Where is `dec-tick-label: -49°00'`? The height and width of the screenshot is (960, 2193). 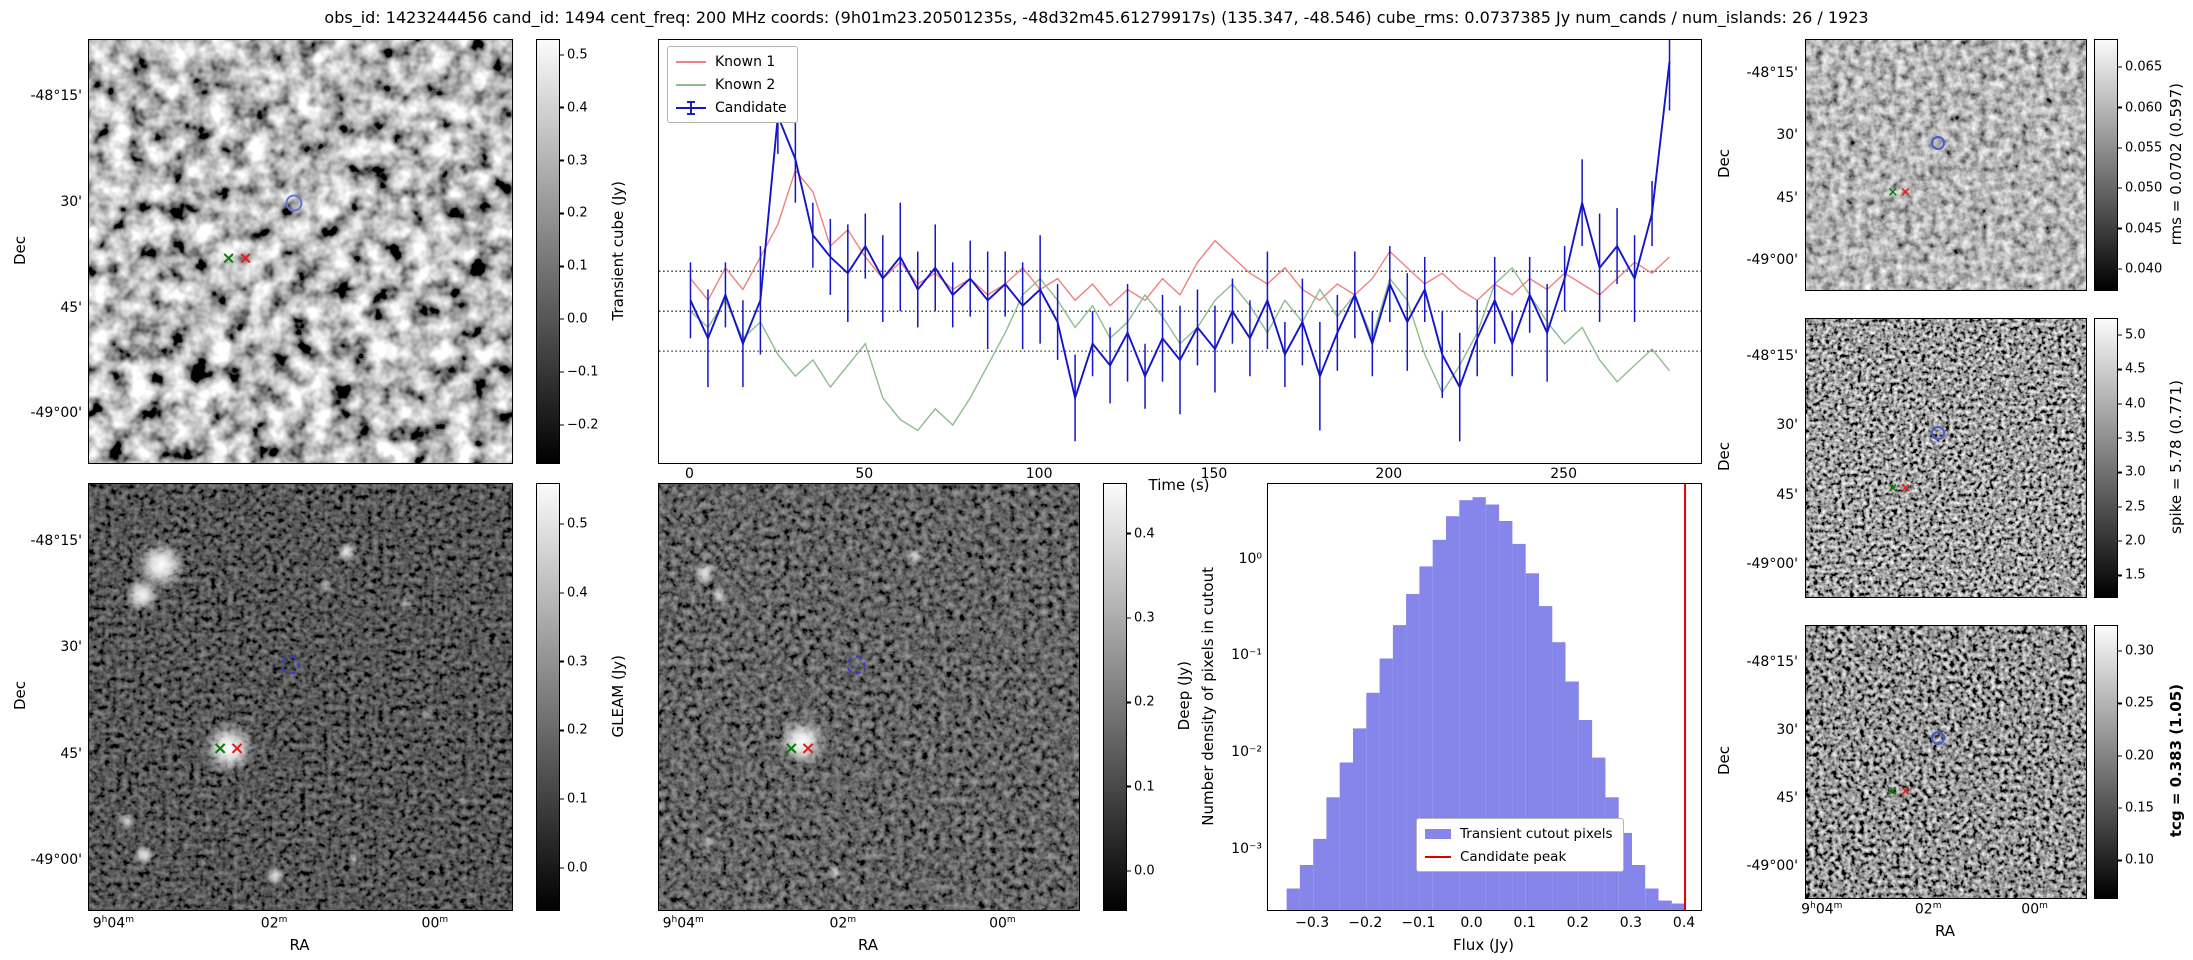 dec-tick-label: -49°00' is located at coordinates (1772, 865).